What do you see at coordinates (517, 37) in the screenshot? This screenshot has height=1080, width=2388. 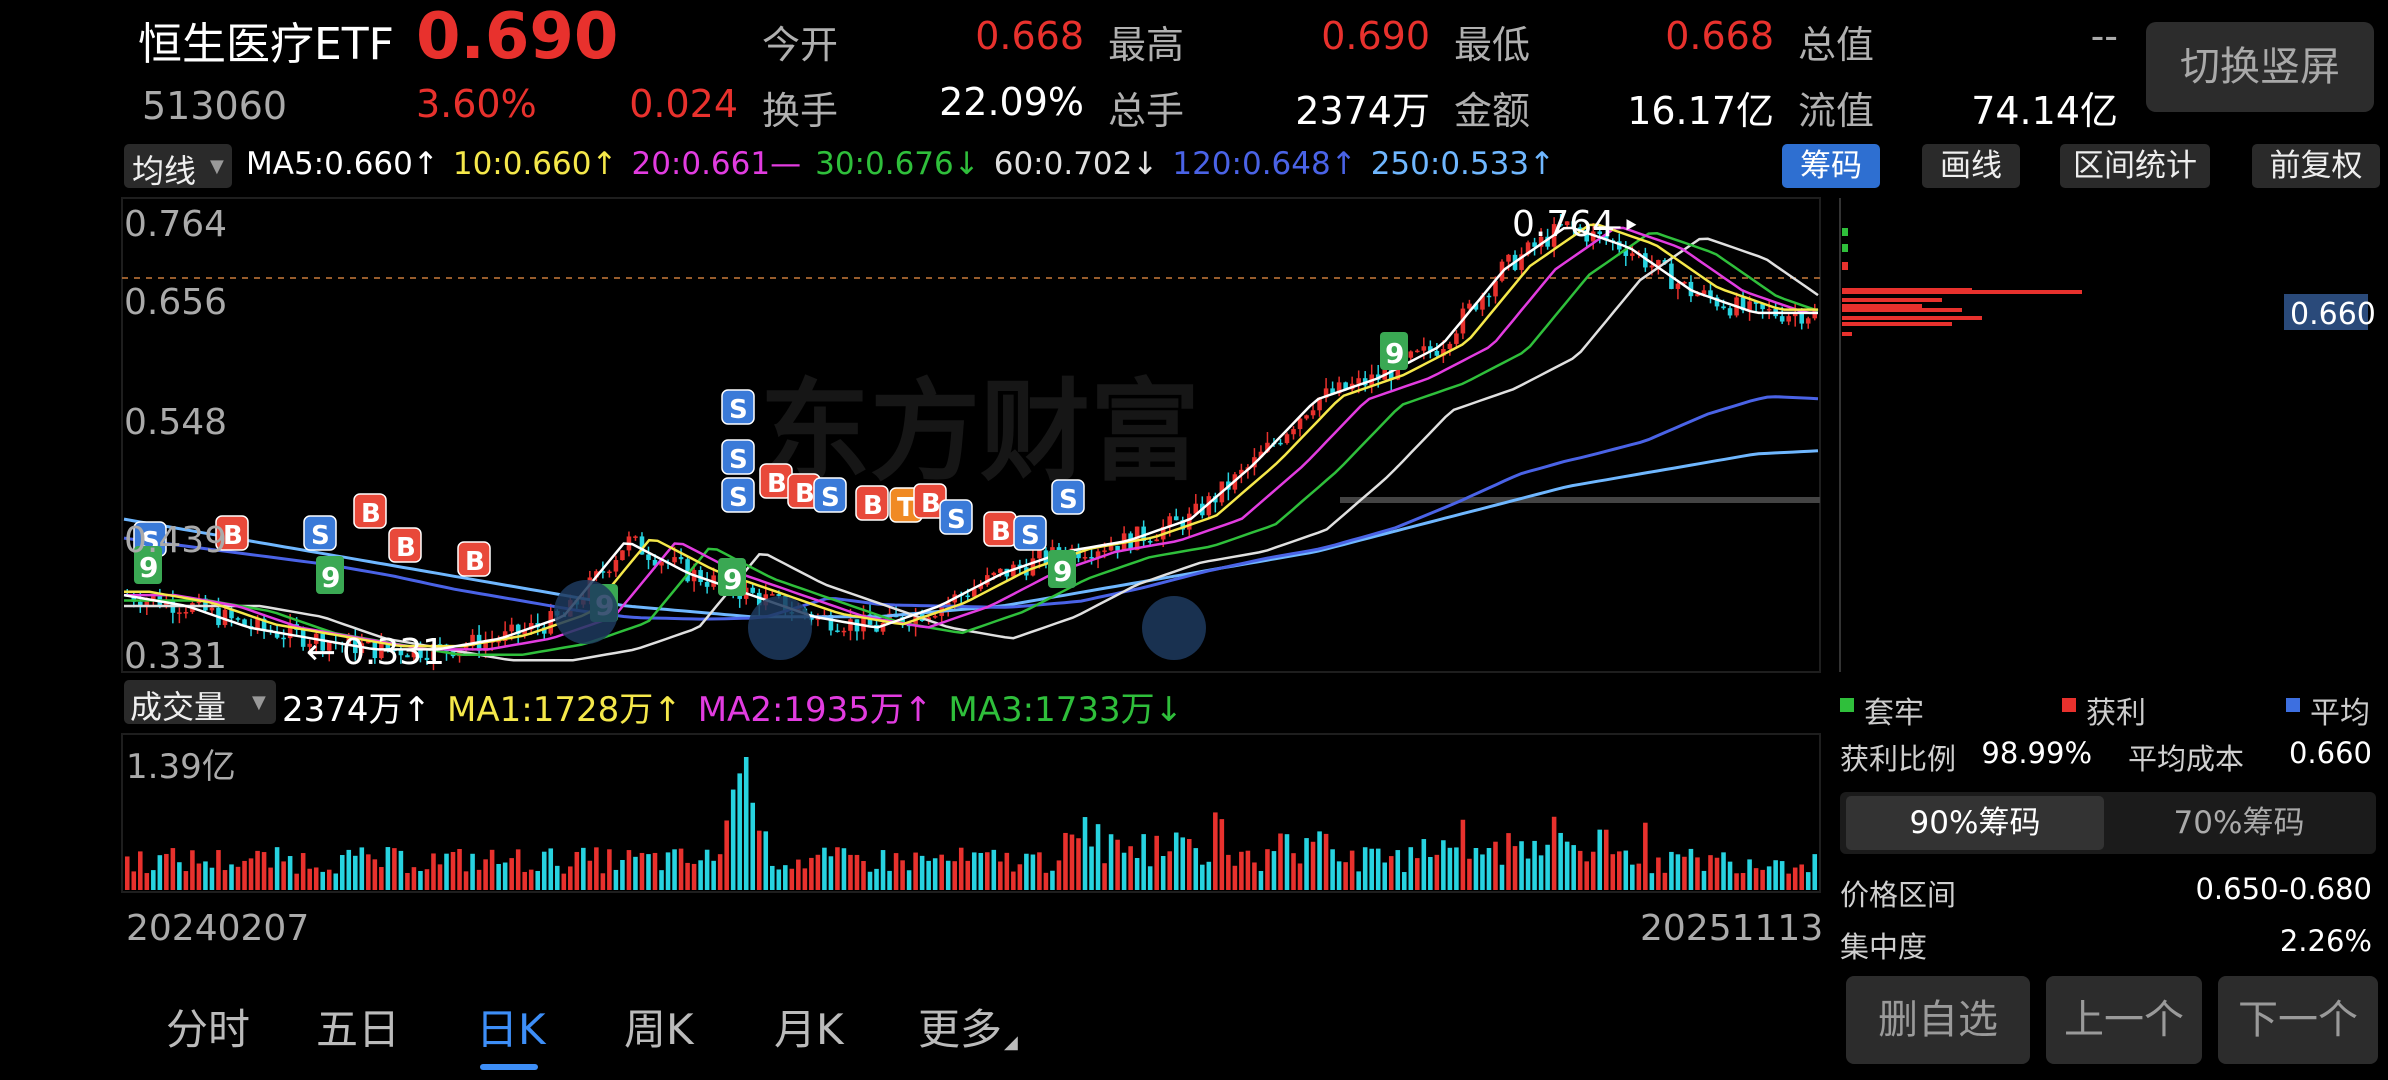 I see `stock-price: 0.690` at bounding box center [517, 37].